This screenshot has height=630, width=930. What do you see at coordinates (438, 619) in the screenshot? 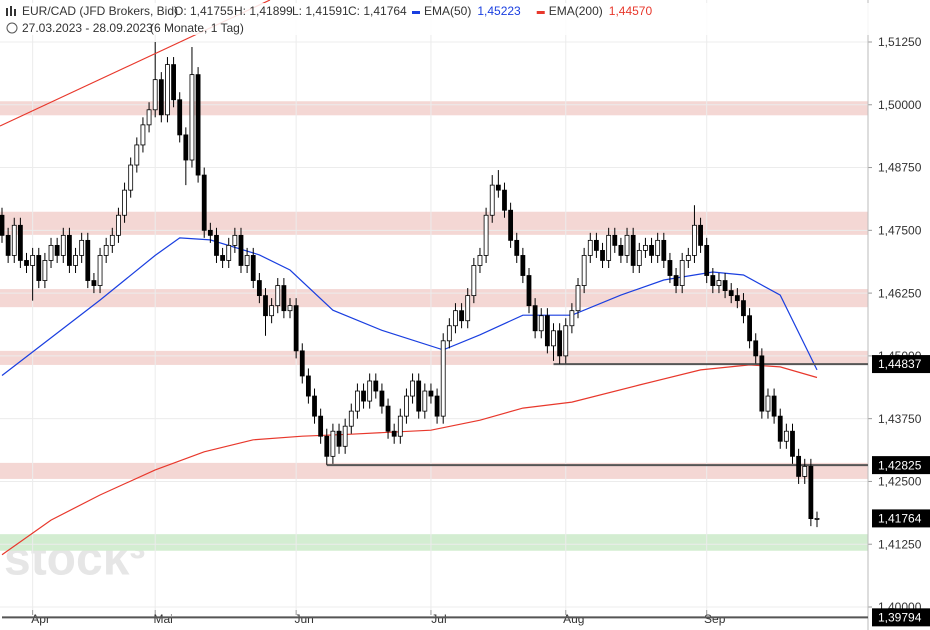
I see `x-tick-label: Jul` at bounding box center [438, 619].